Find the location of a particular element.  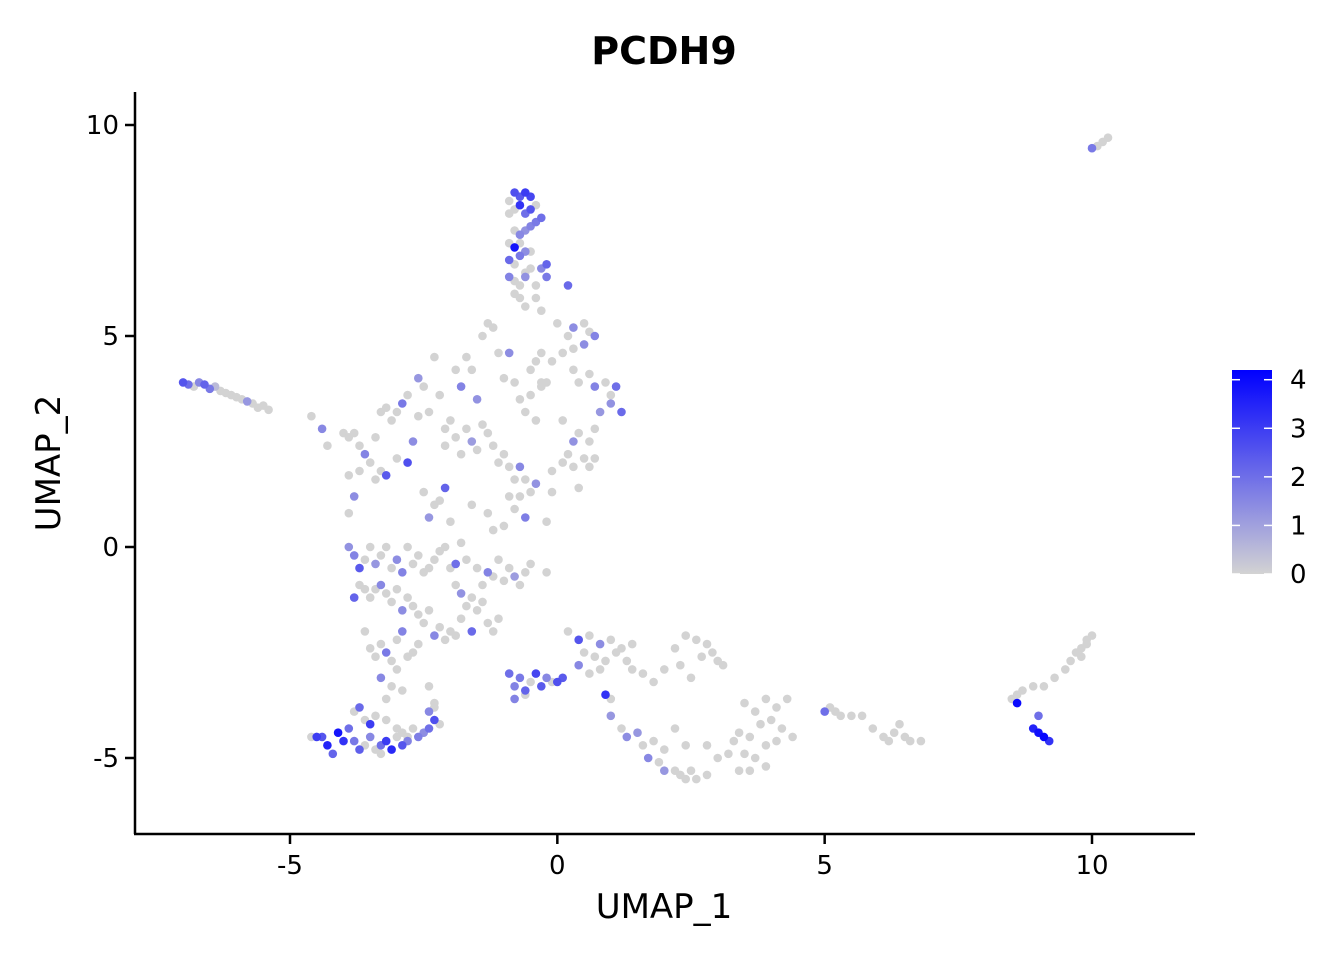

colorbar-gradient is located at coordinates (1252, 472).